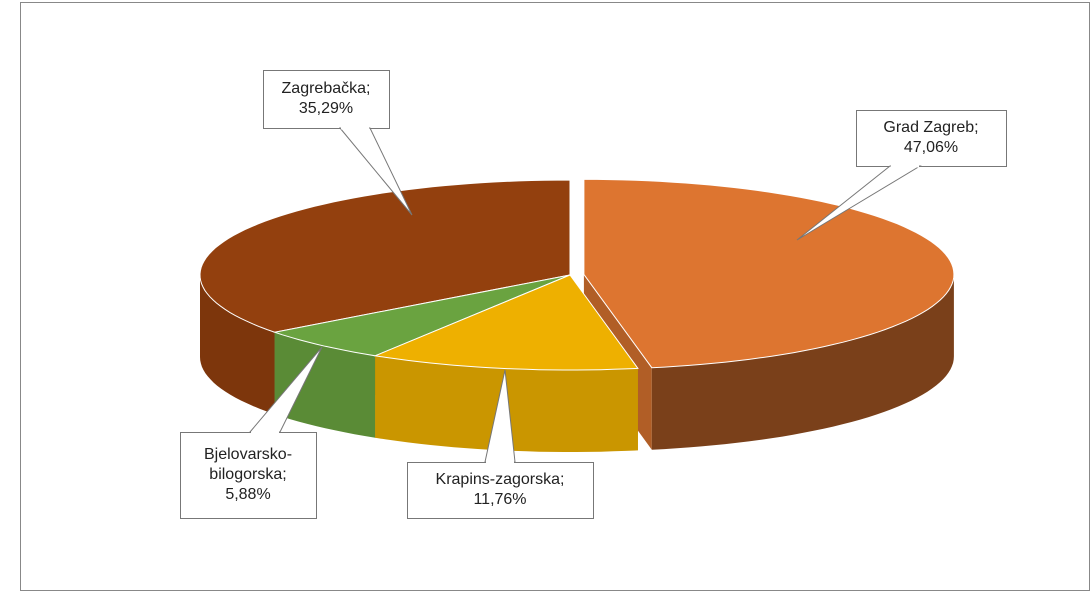 This screenshot has height=597, width=1091. I want to click on data-label: Bjelovarsko-bilogorska; 5,88%, so click(248, 474).